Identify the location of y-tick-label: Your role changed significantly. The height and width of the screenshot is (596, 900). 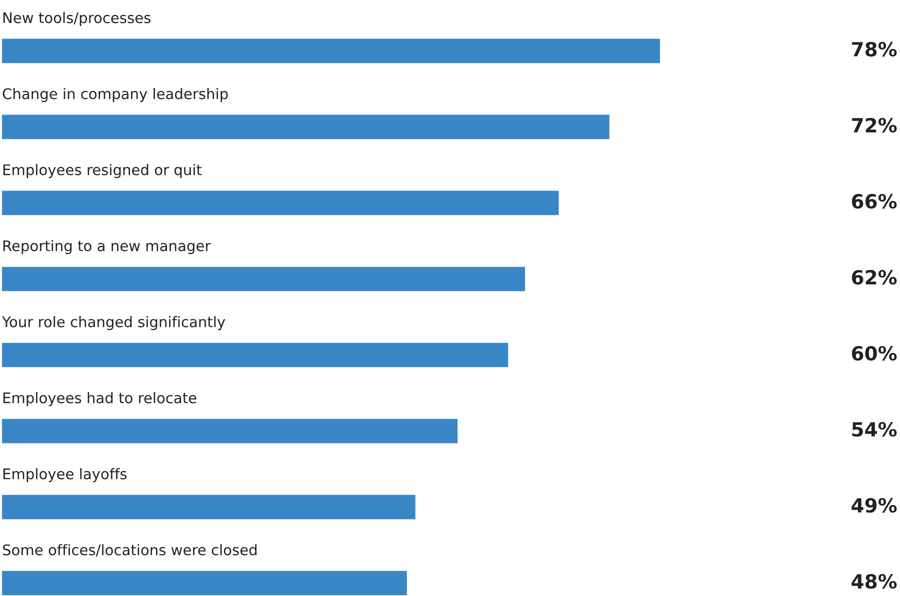
(114, 323).